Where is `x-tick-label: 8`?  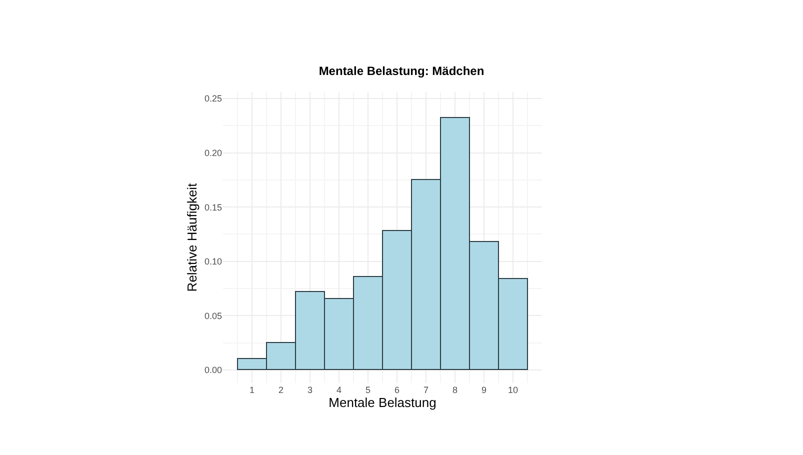 x-tick-label: 8 is located at coordinates (455, 390).